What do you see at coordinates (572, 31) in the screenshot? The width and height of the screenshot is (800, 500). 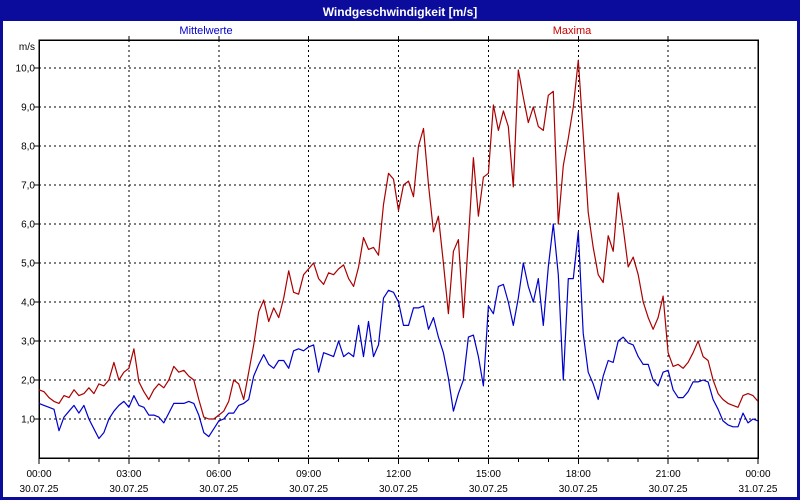 I see `legend-maxima-label: Maxima` at bounding box center [572, 31].